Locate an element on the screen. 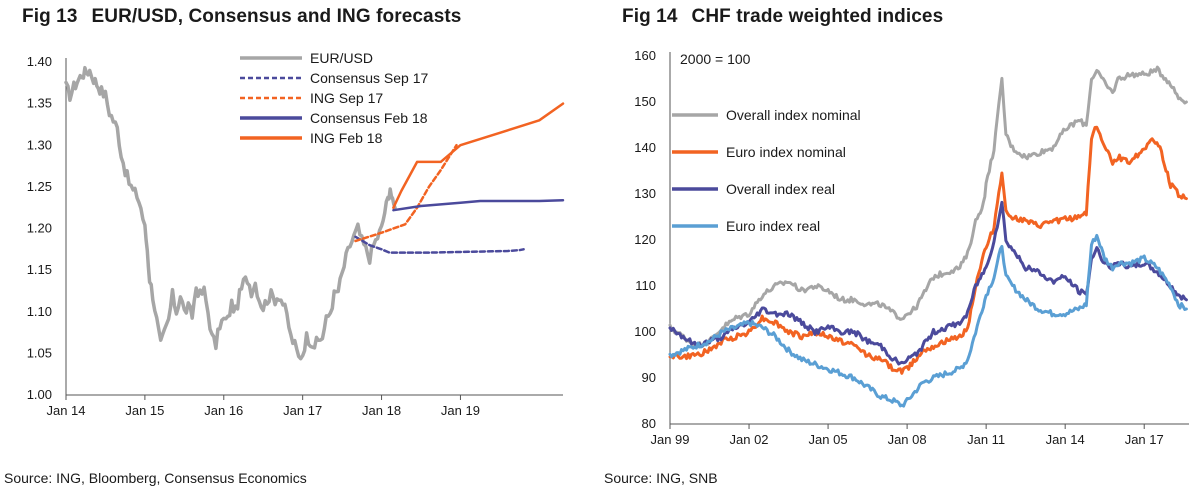 The height and width of the screenshot is (492, 1200). x-tick-label: Jan 99 is located at coordinates (669, 439).